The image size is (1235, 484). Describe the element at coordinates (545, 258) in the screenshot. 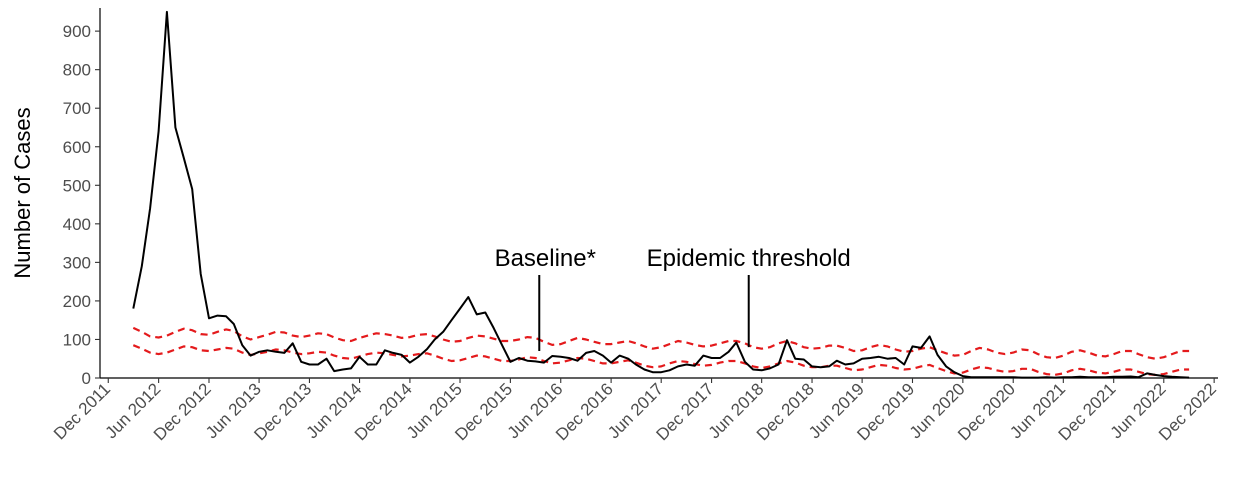

I see `annotation-label: Baseline*` at that location.